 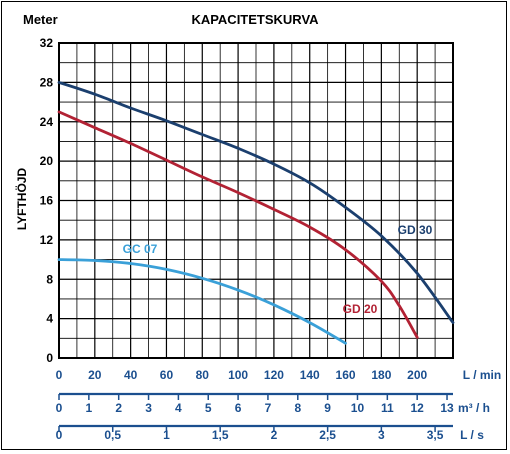 I want to click on x-tick-label: 40, so click(x=131, y=375).